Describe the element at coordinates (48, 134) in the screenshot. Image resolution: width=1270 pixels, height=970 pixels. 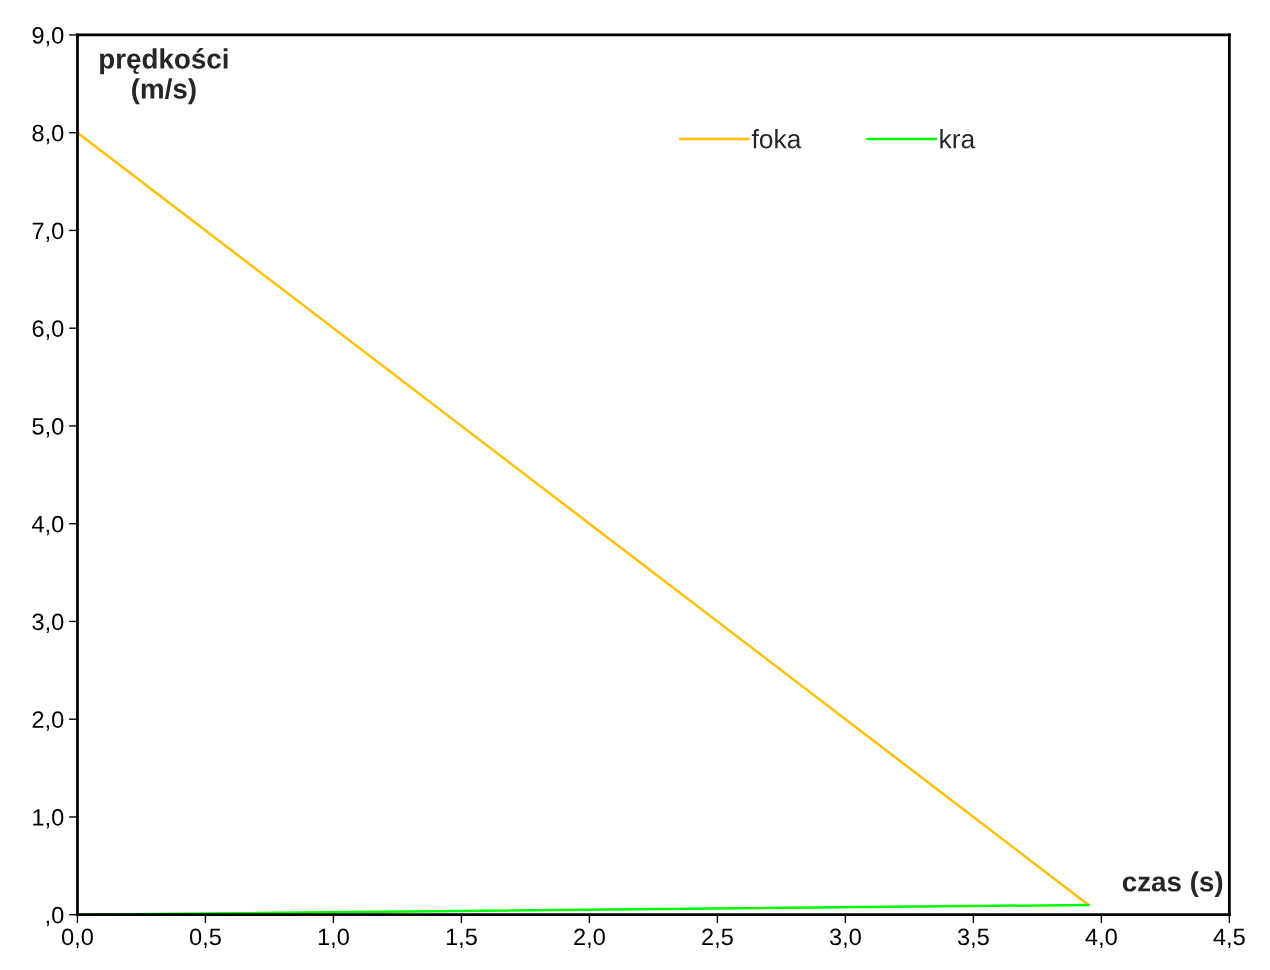
I see `y-tick-label: 8,0` at that location.